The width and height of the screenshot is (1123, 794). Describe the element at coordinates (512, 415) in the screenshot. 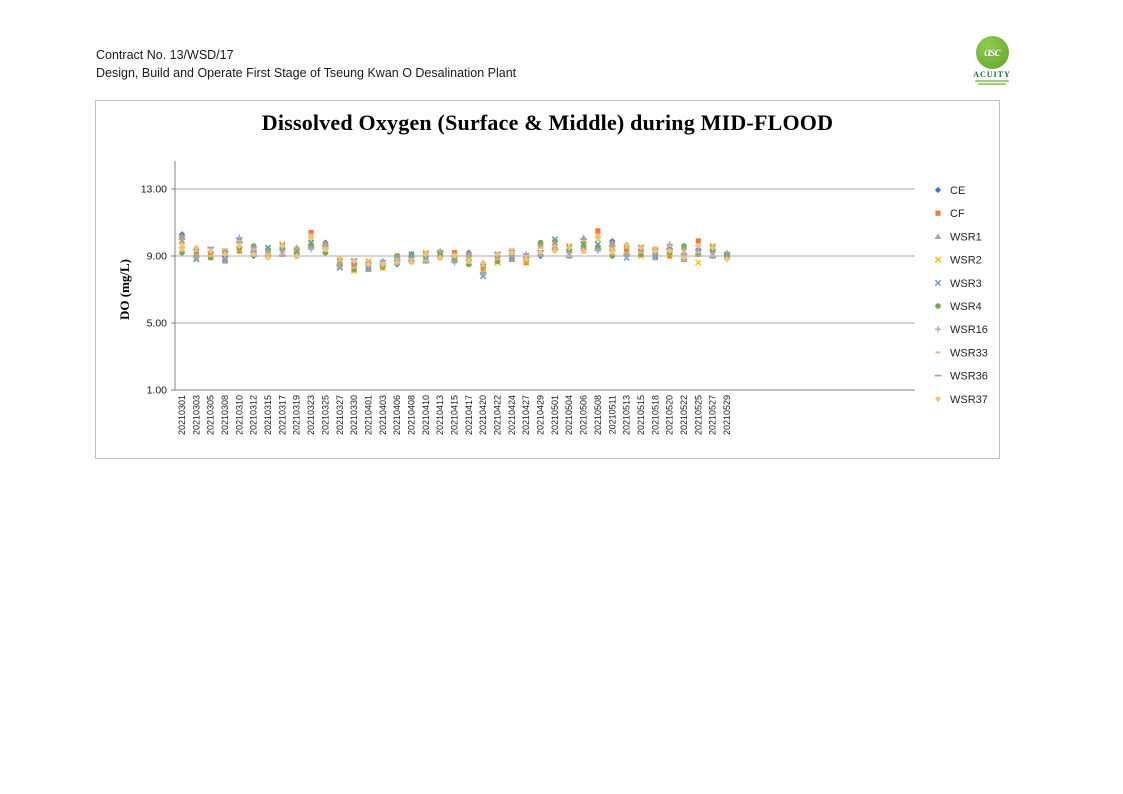

I see `x-tick-label: 20210424` at that location.